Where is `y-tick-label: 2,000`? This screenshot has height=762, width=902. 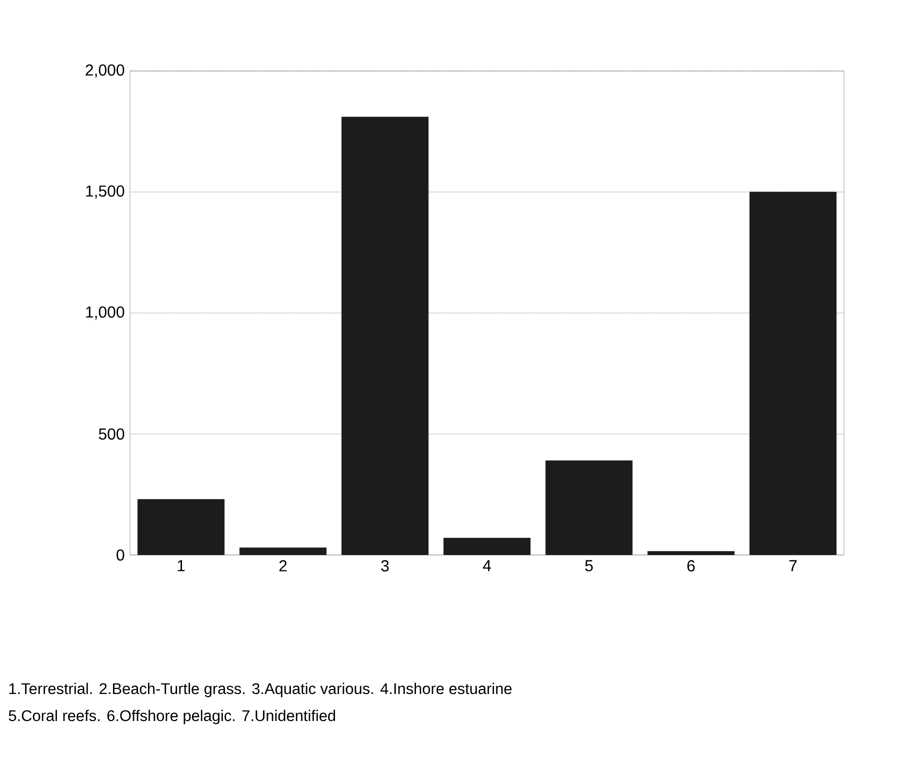 y-tick-label: 2,000 is located at coordinates (105, 71).